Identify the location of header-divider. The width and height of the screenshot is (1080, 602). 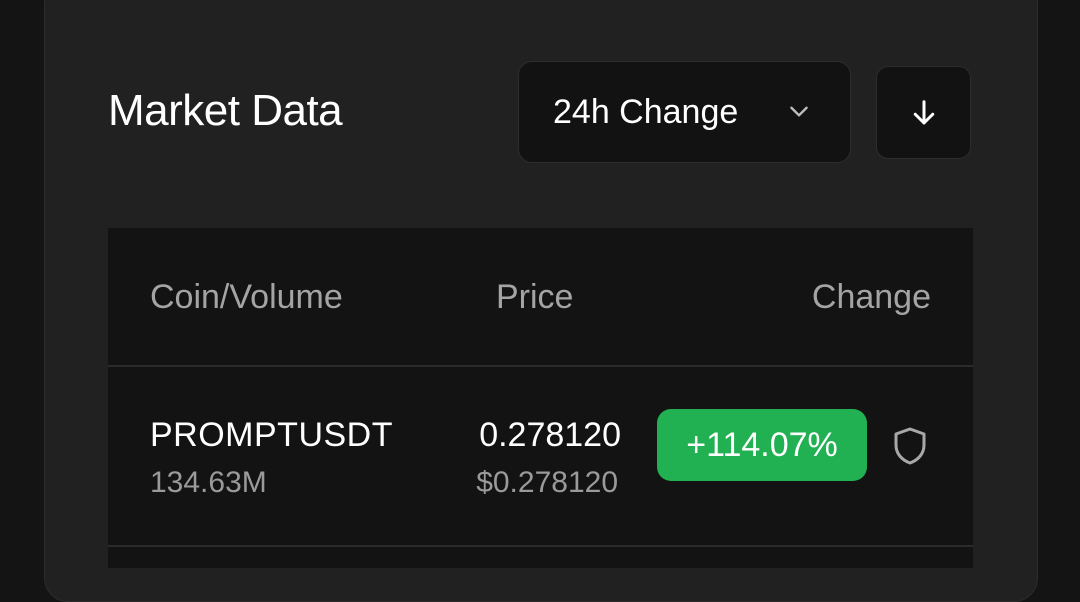
(540, 366).